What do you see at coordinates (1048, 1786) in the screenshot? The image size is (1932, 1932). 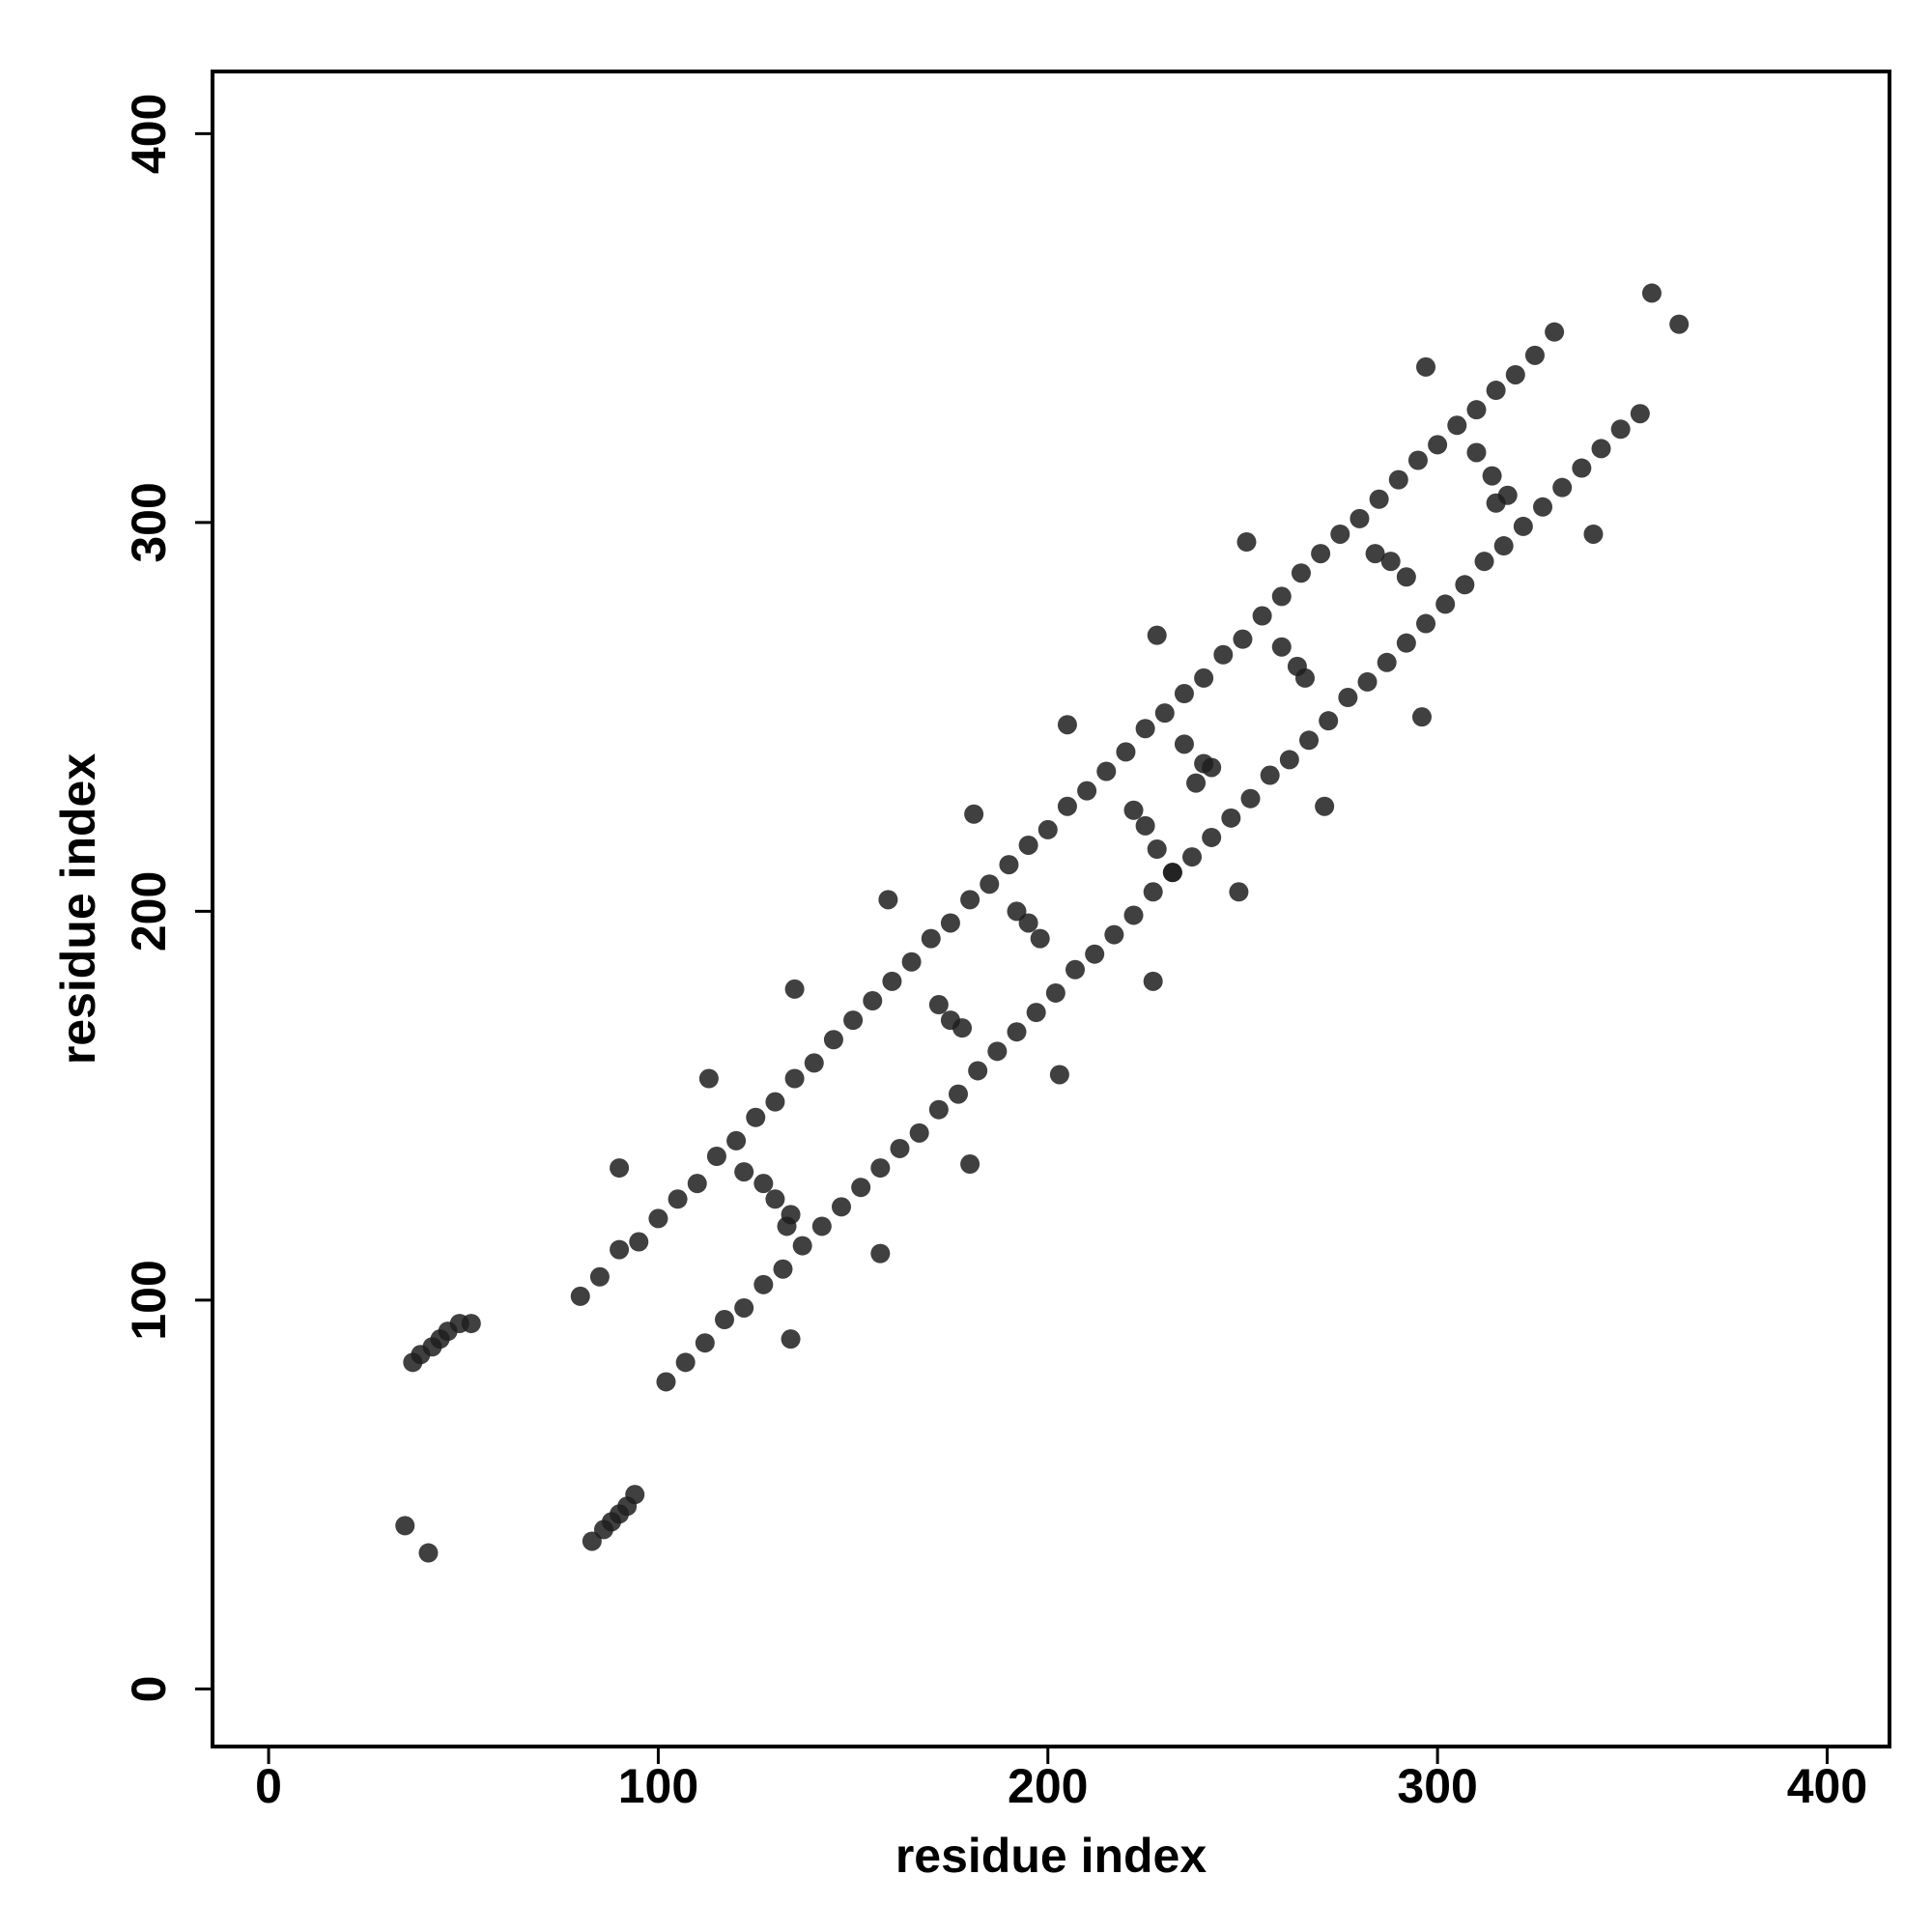 I see `x-tick-label: 200` at bounding box center [1048, 1786].